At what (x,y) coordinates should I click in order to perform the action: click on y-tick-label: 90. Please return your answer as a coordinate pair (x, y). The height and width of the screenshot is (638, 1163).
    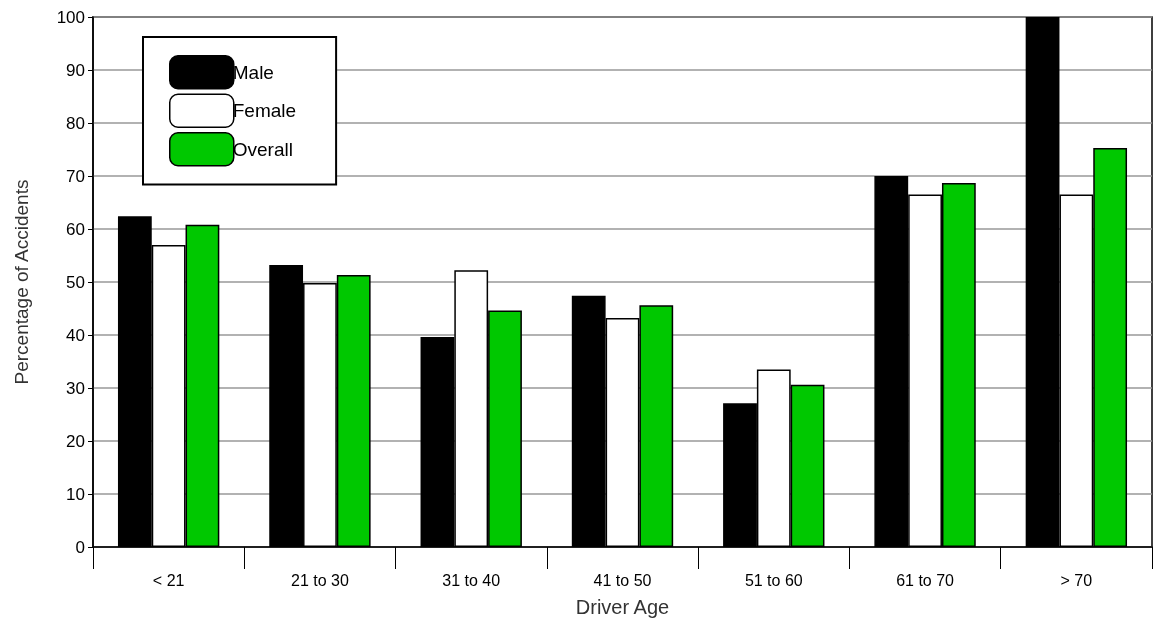
    Looking at the image, I should click on (75, 70).